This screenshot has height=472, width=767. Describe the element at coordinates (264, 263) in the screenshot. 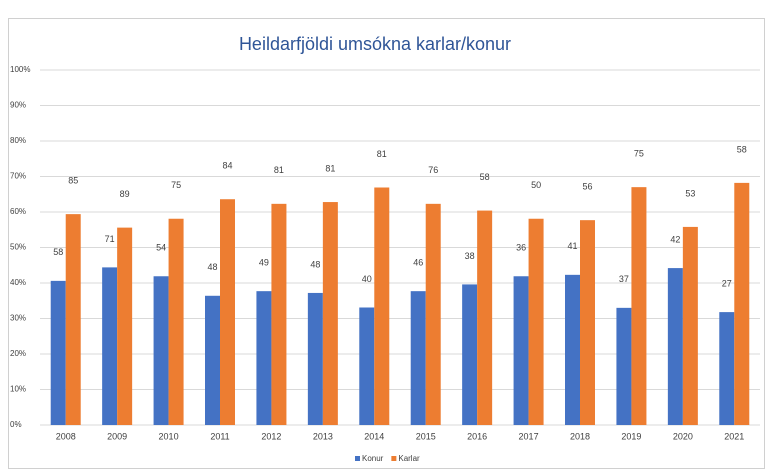

I see `data-label: 49` at that location.